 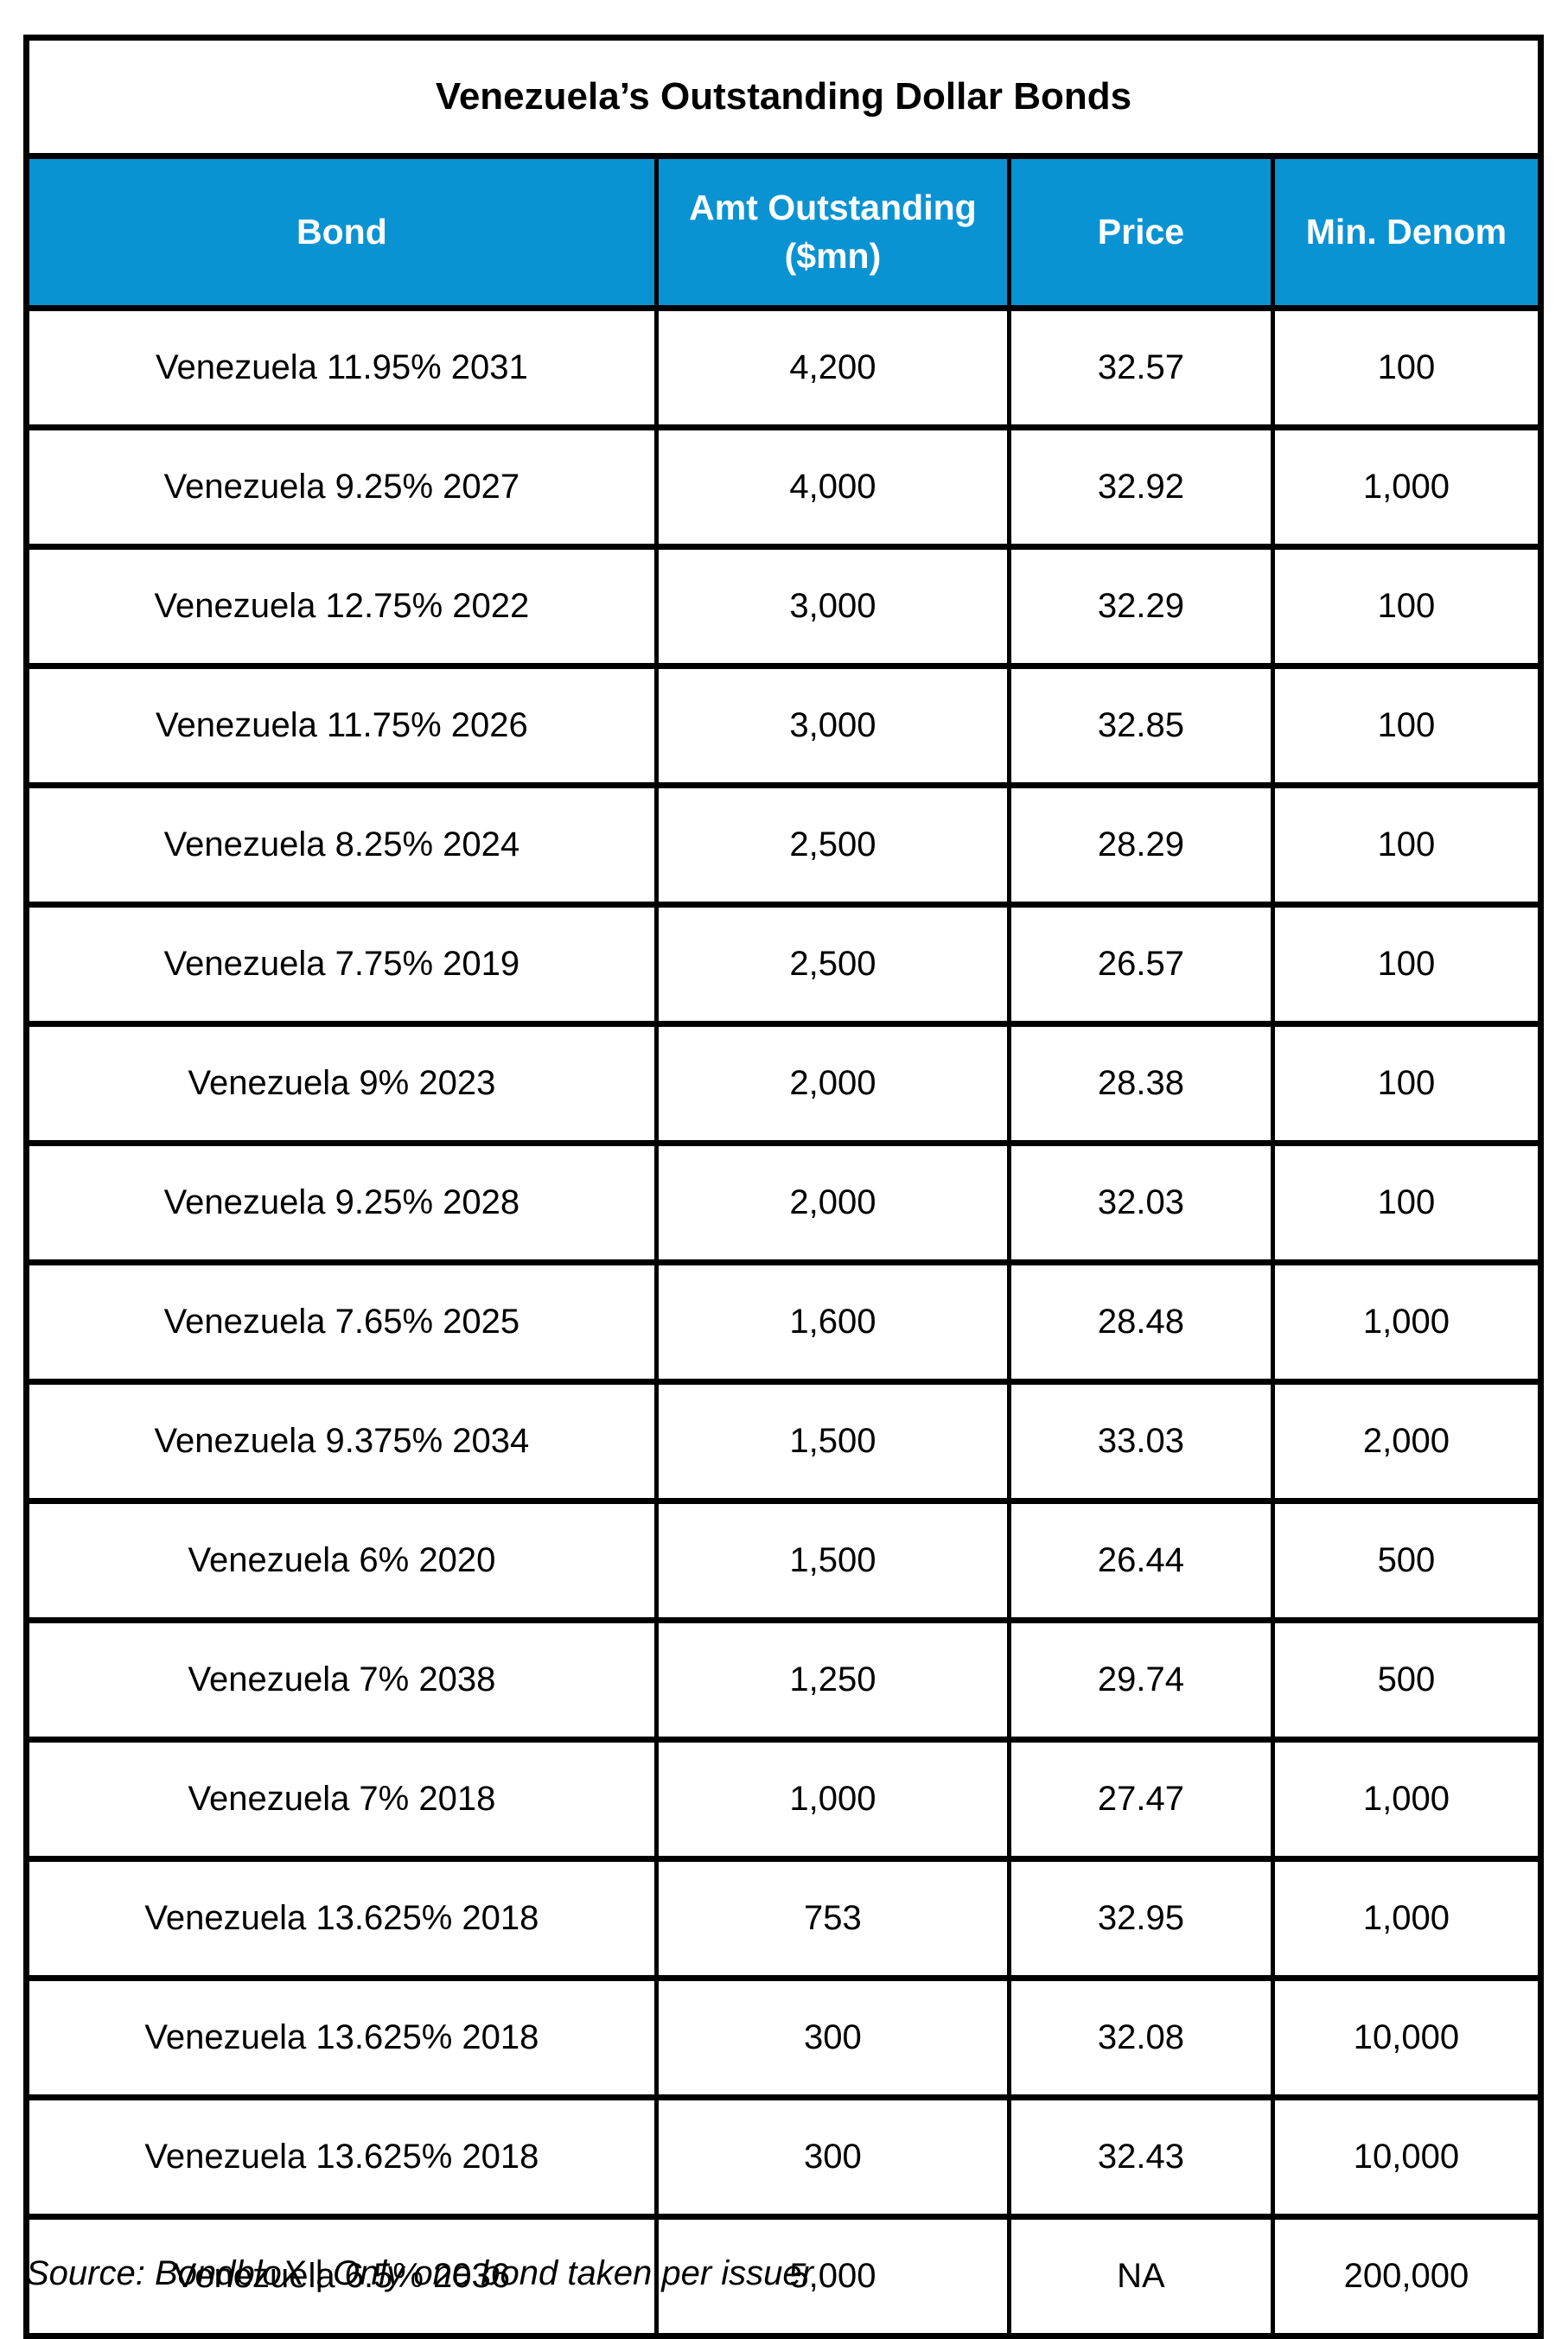 I want to click on table-row: Venezuela 11.95% 2031 4,200 32.57 100, so click(x=784, y=367).